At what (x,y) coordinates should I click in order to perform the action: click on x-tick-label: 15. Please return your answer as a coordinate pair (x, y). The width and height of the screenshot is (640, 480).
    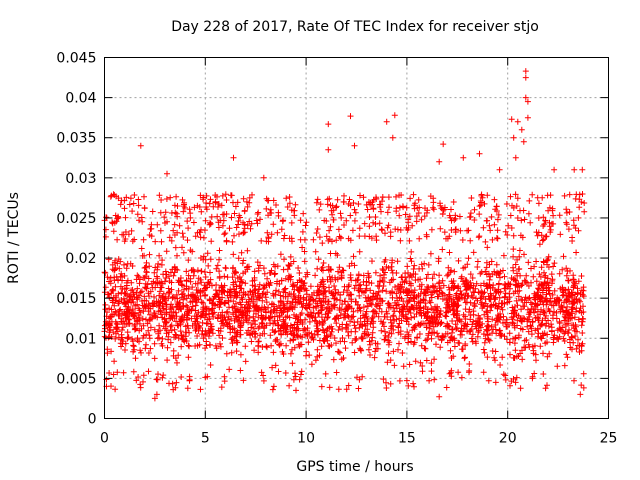
    Looking at the image, I should click on (407, 439).